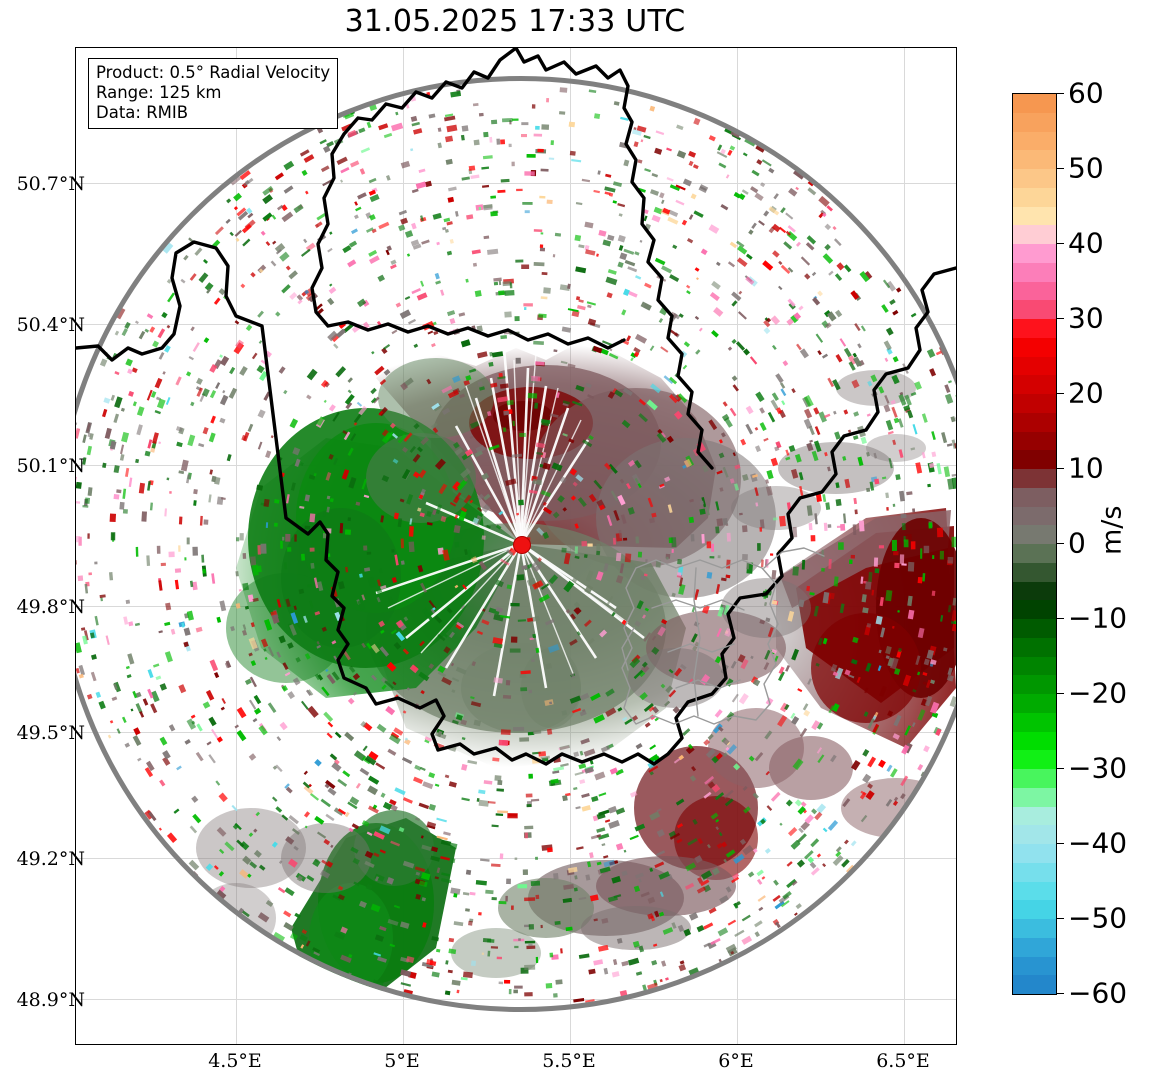  I want to click on colorbar-tick-label: 40, so click(1086, 243).